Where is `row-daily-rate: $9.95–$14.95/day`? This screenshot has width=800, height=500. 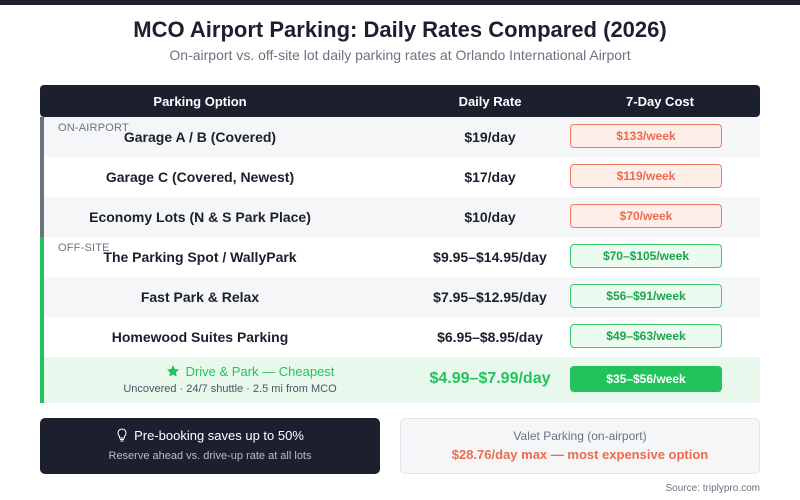 row-daily-rate: $9.95–$14.95/day is located at coordinates (490, 257).